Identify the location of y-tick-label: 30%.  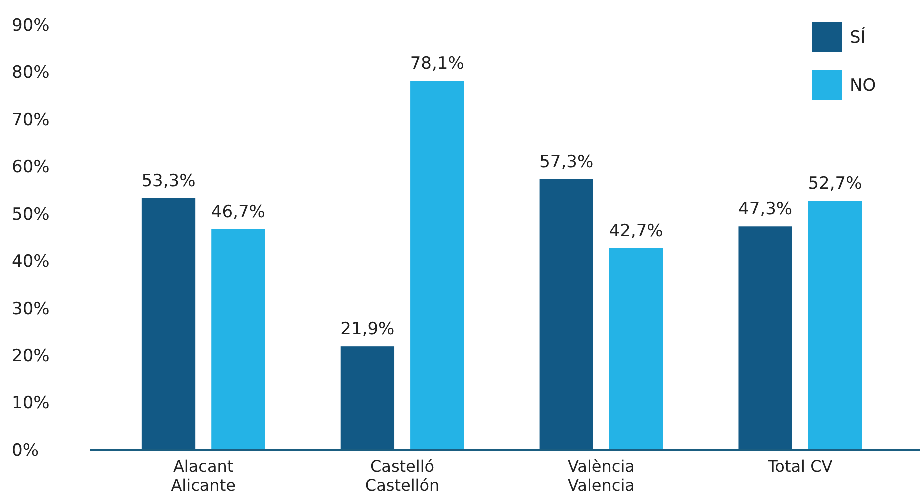
(31, 309).